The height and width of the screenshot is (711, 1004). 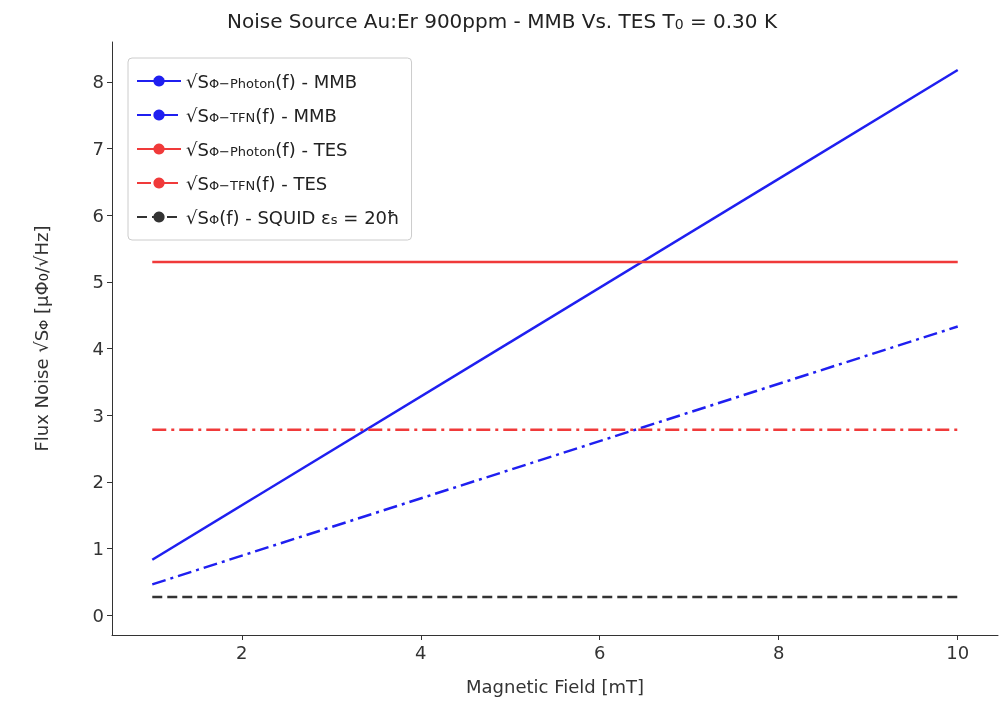 I want to click on x-axis-title: Magnetic Field [mT], so click(x=555, y=686).